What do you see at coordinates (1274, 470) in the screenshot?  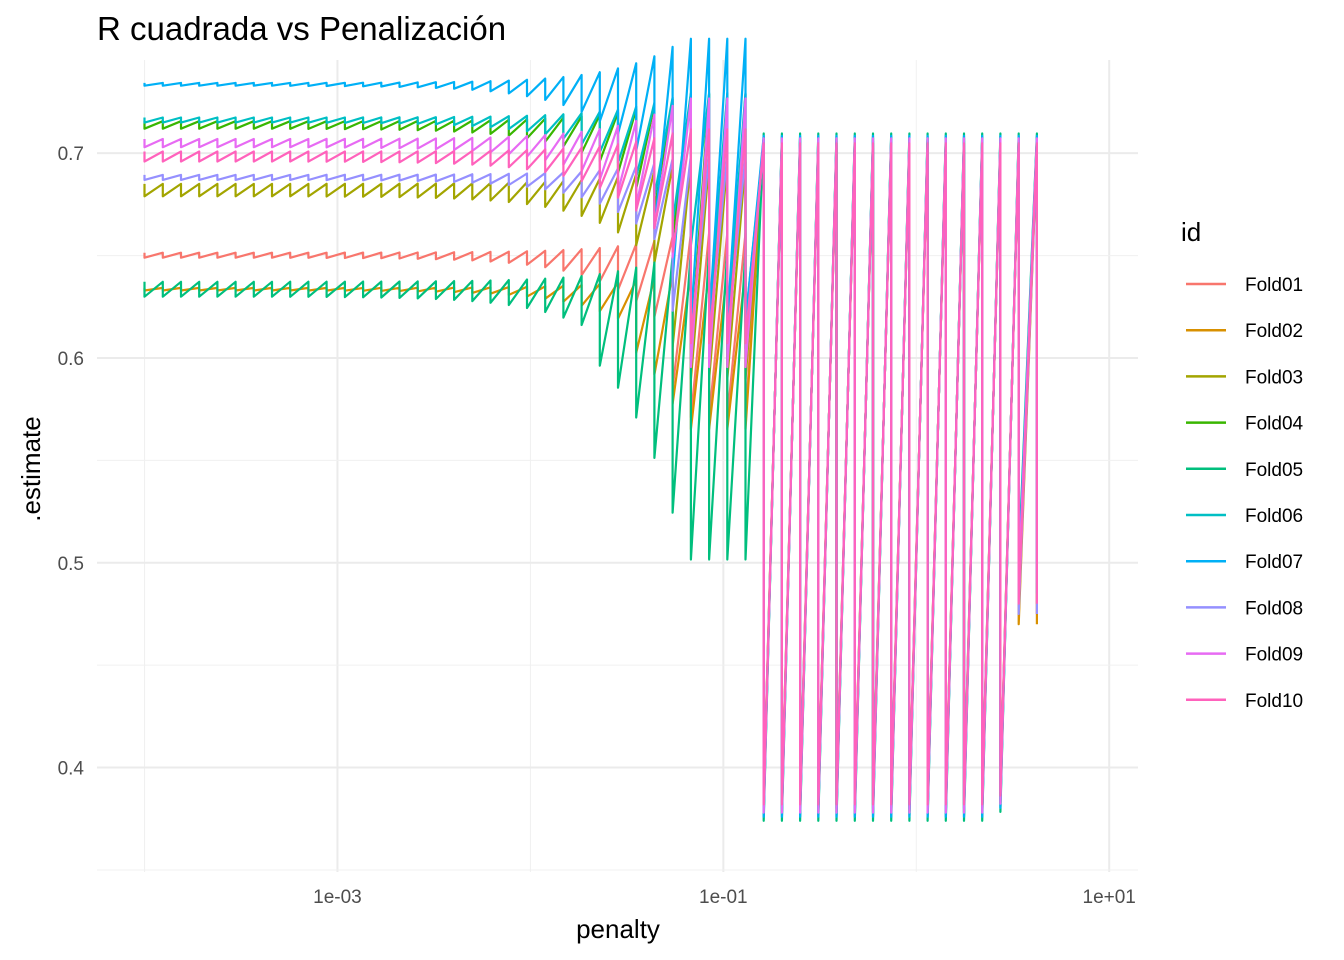 I see `legend-label: Fold05` at bounding box center [1274, 470].